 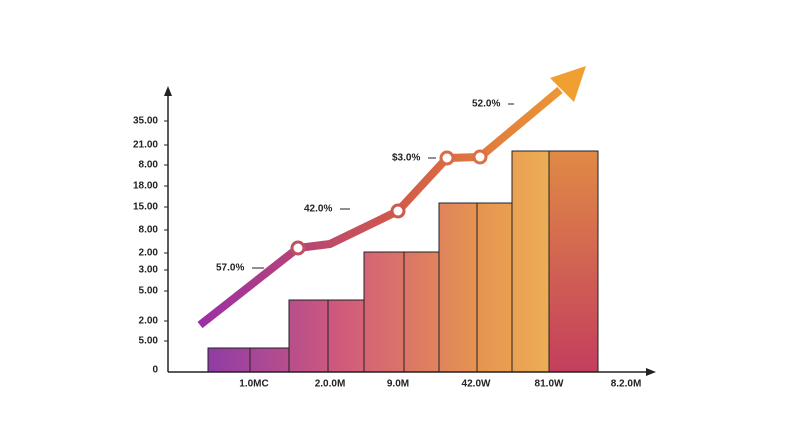 What do you see at coordinates (476, 384) in the screenshot?
I see `x-label: 42.0W` at bounding box center [476, 384].